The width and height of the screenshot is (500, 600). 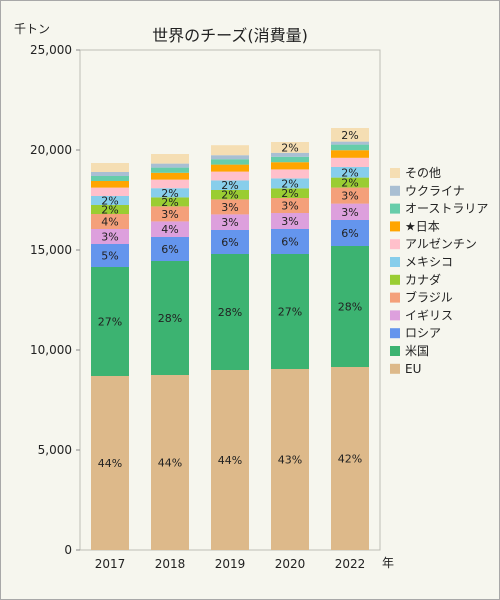 I want to click on legend-label: EU, so click(x=413, y=369).